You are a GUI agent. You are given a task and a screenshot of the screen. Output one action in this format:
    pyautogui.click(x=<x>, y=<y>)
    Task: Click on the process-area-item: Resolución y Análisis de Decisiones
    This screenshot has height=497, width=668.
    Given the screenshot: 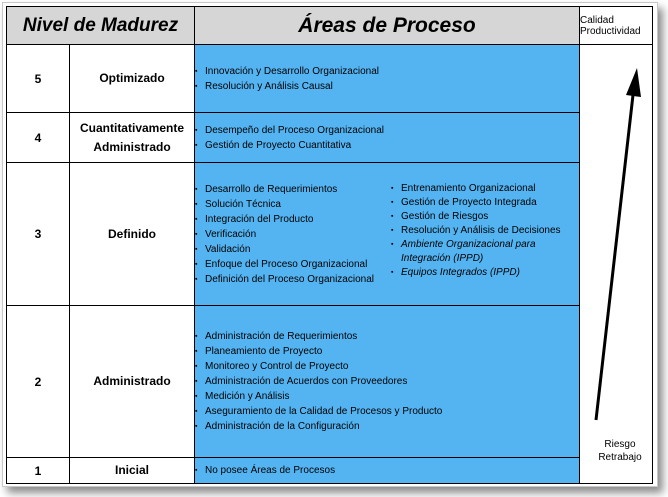 What is the action you would take?
    pyautogui.click(x=476, y=231)
    